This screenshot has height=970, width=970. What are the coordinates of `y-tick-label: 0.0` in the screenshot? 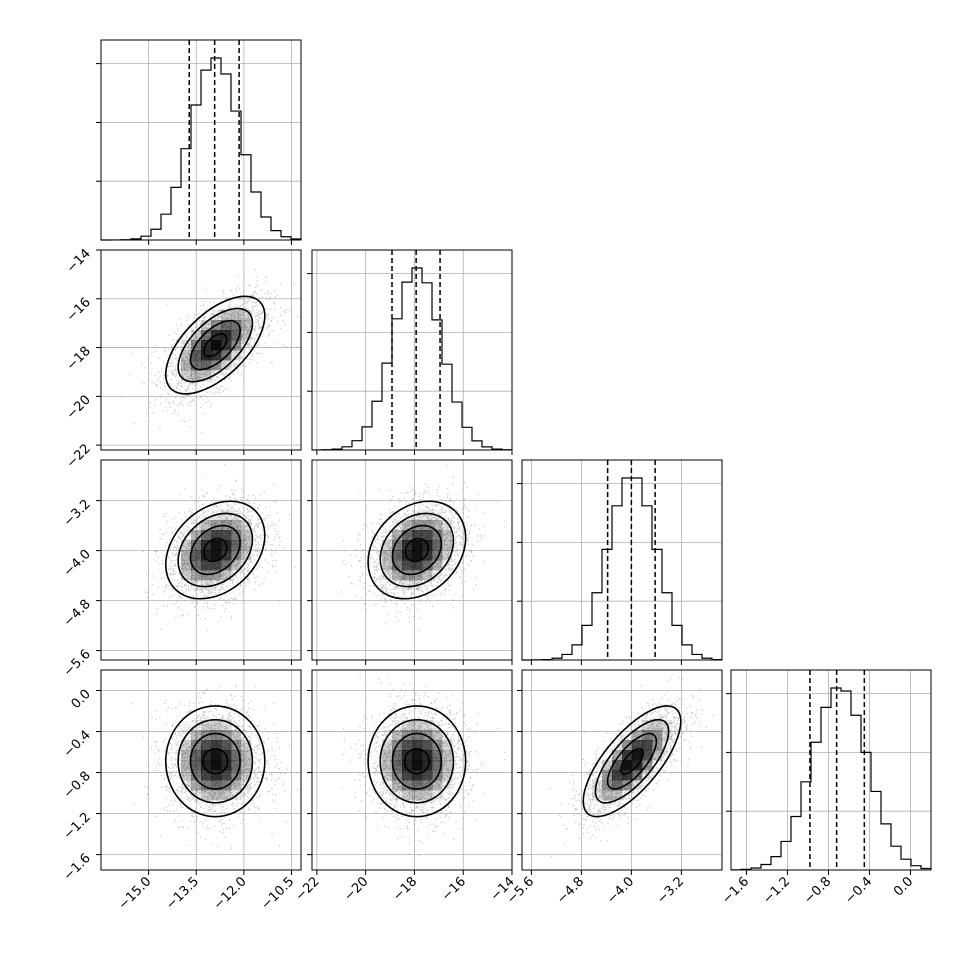 It's located at (81, 699).